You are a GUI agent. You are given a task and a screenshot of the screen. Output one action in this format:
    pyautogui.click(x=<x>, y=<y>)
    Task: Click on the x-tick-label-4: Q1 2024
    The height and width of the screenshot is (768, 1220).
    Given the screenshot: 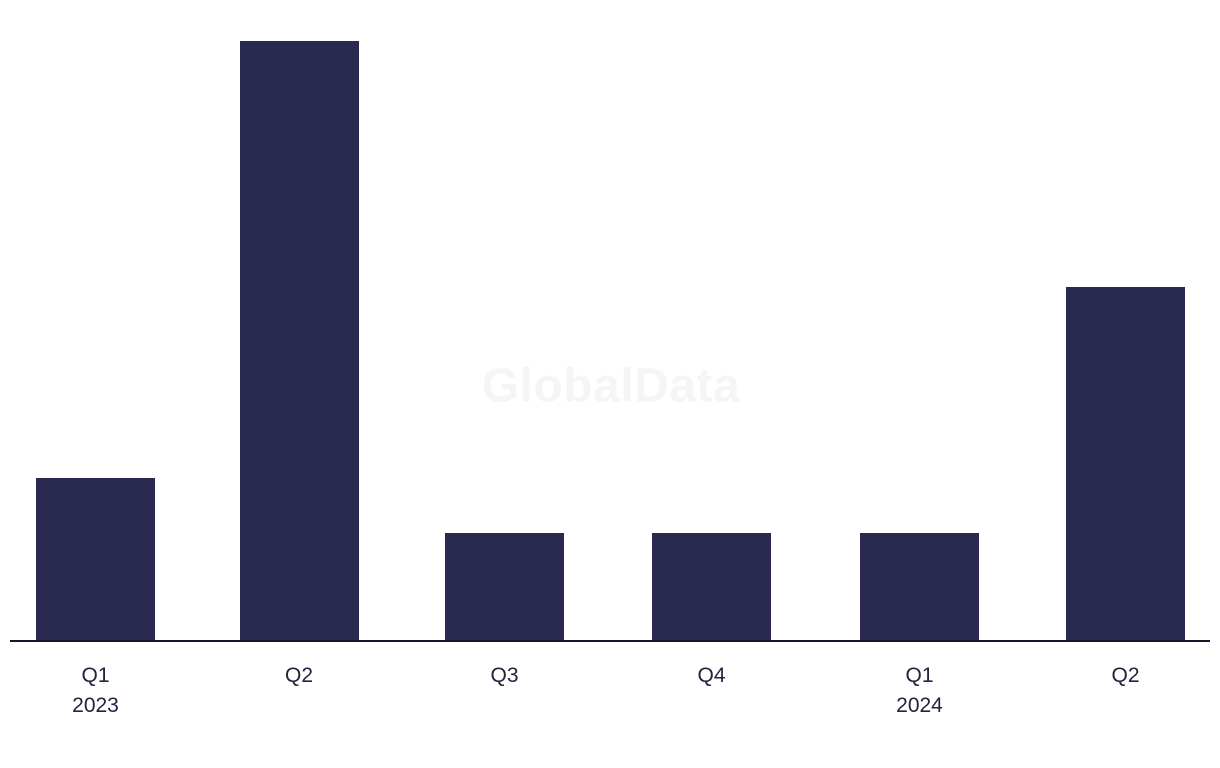 What is the action you would take?
    pyautogui.click(x=919, y=691)
    